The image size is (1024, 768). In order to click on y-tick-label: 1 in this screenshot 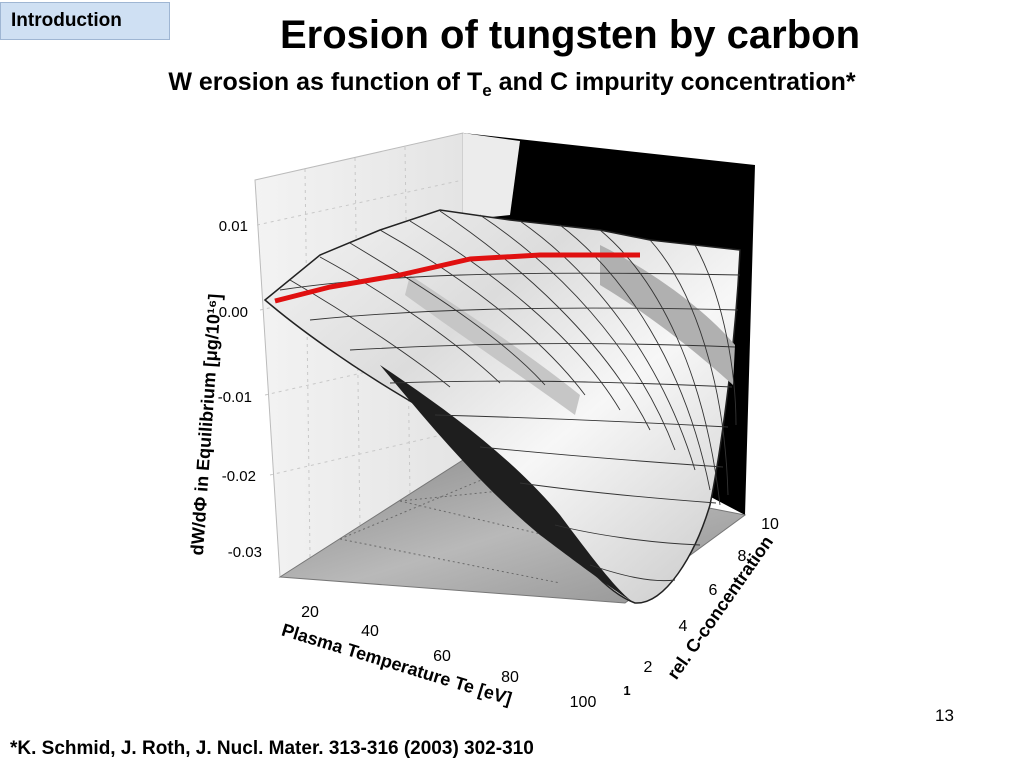, I will do `click(626, 690)`.